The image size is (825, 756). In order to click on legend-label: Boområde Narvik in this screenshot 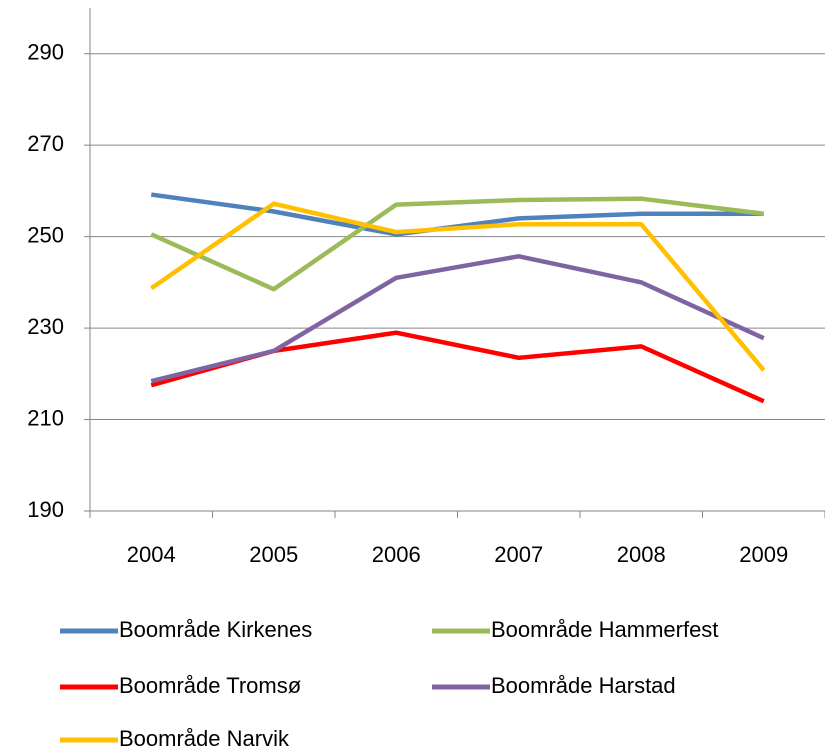, I will do `click(204, 738)`.